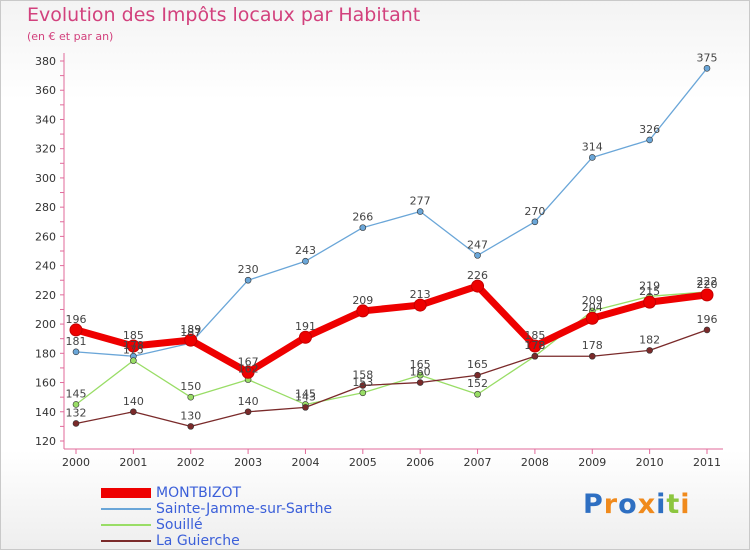  Describe the element at coordinates (420, 462) in the screenshot. I see `x-tick-label: 2006` at that location.